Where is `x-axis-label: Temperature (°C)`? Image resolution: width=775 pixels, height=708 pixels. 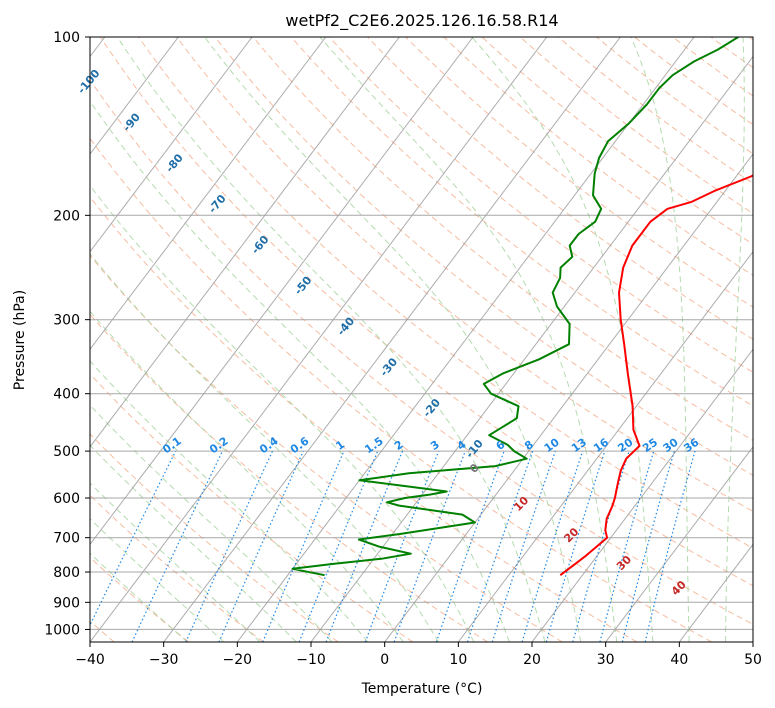 x-axis-label: Temperature (°C) is located at coordinates (422, 689).